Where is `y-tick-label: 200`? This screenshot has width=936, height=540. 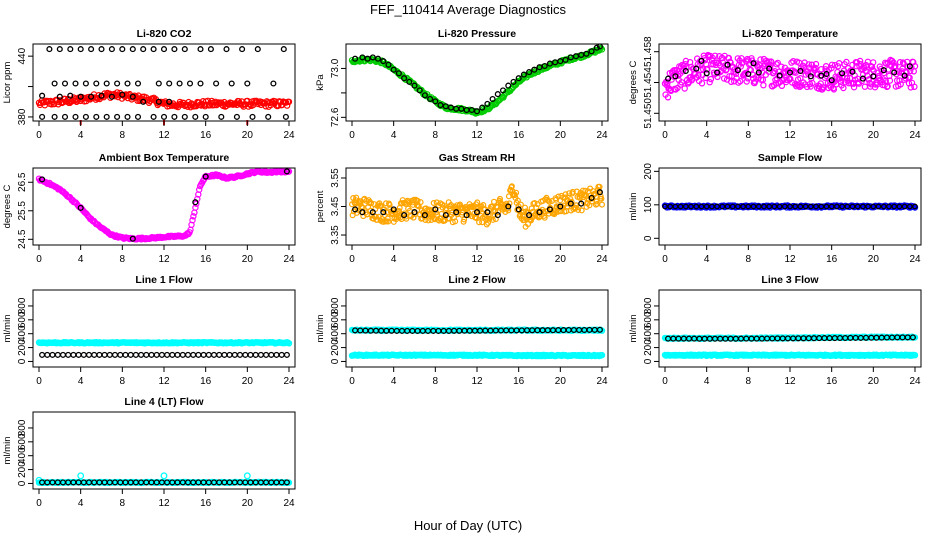
y-tick-label: 200 is located at coordinates (22, 347).